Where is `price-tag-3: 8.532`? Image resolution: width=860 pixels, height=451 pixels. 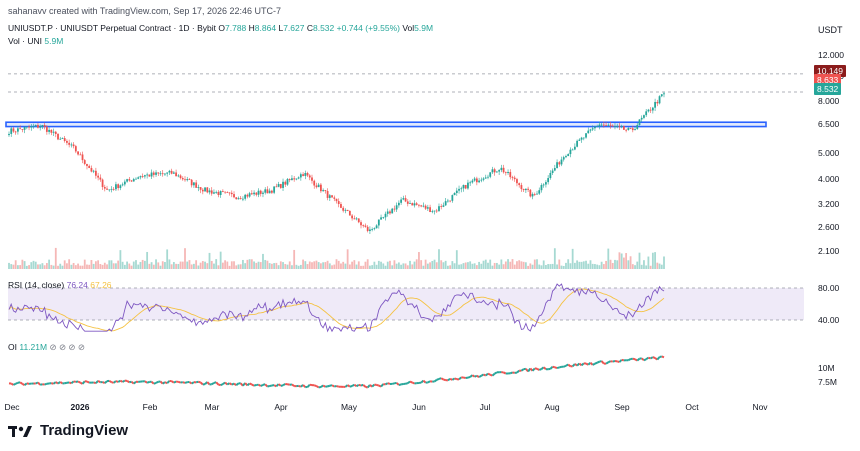
price-tag-3: 8.532 is located at coordinates (828, 89).